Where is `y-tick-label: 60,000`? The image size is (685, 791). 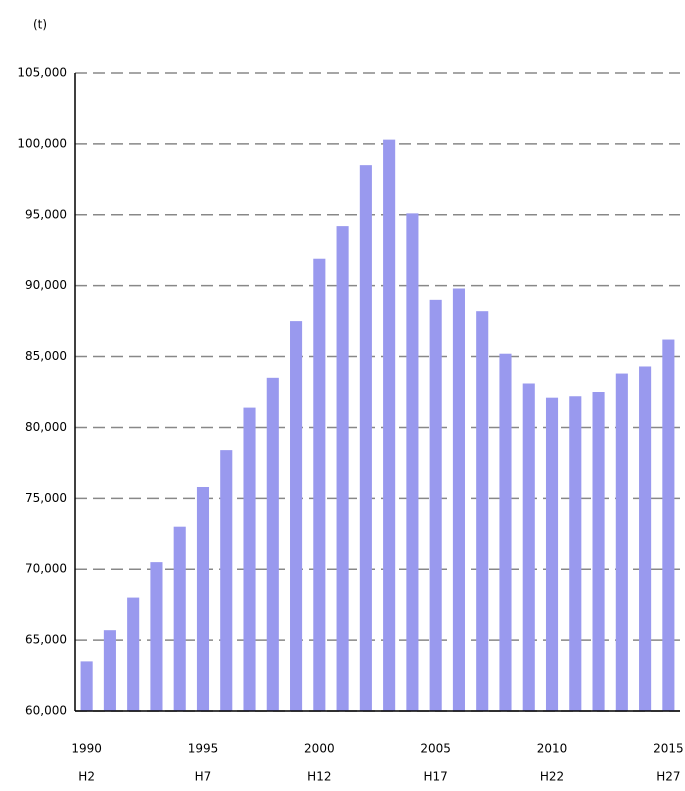
y-tick-label: 60,000 is located at coordinates (46, 711).